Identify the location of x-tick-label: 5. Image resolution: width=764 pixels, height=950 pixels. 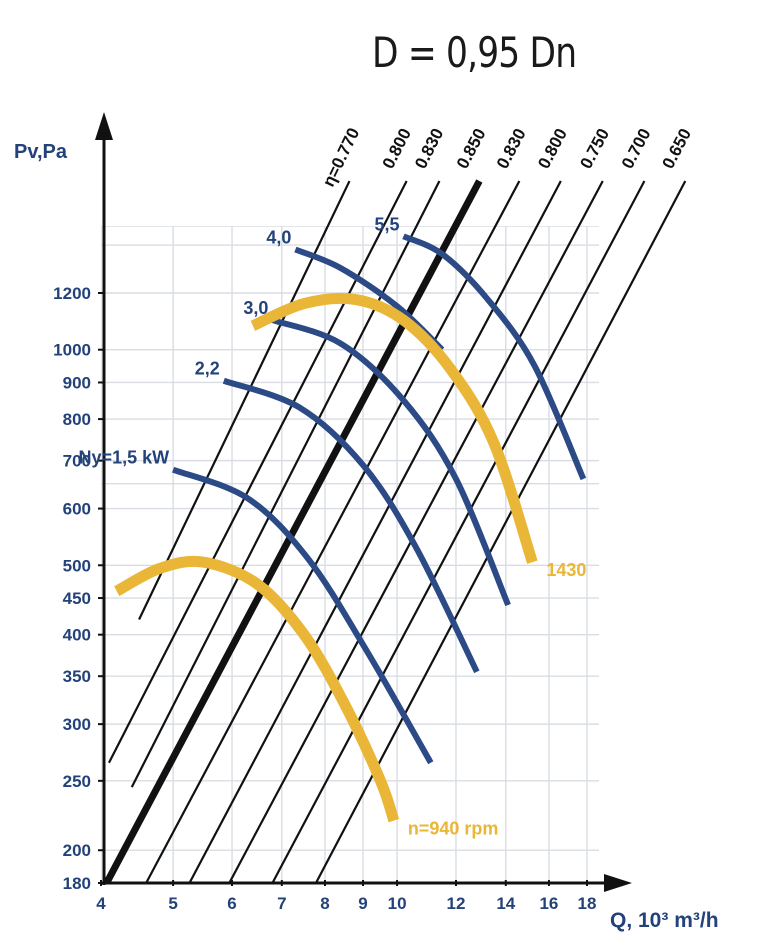
(172, 903).